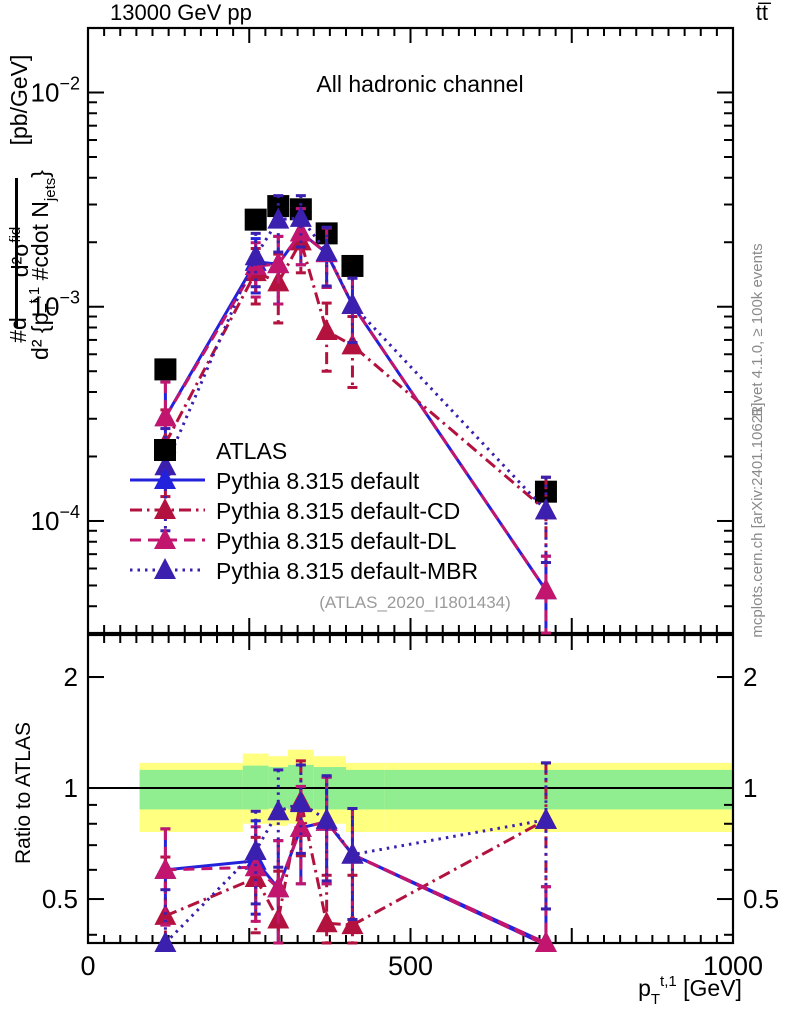  I want to click on ytick-label: 10⁻³, so click(55, 305).